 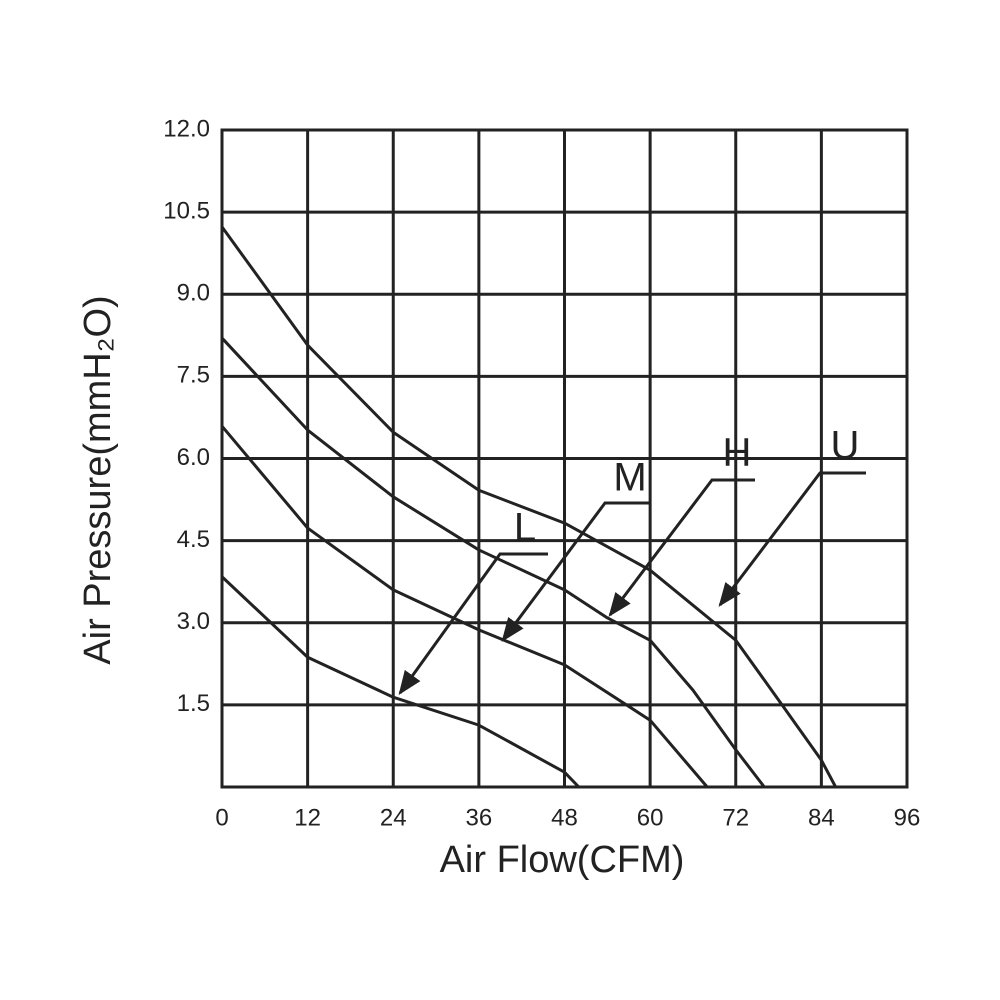 I want to click on x-tick-label: 24, so click(x=393, y=817).